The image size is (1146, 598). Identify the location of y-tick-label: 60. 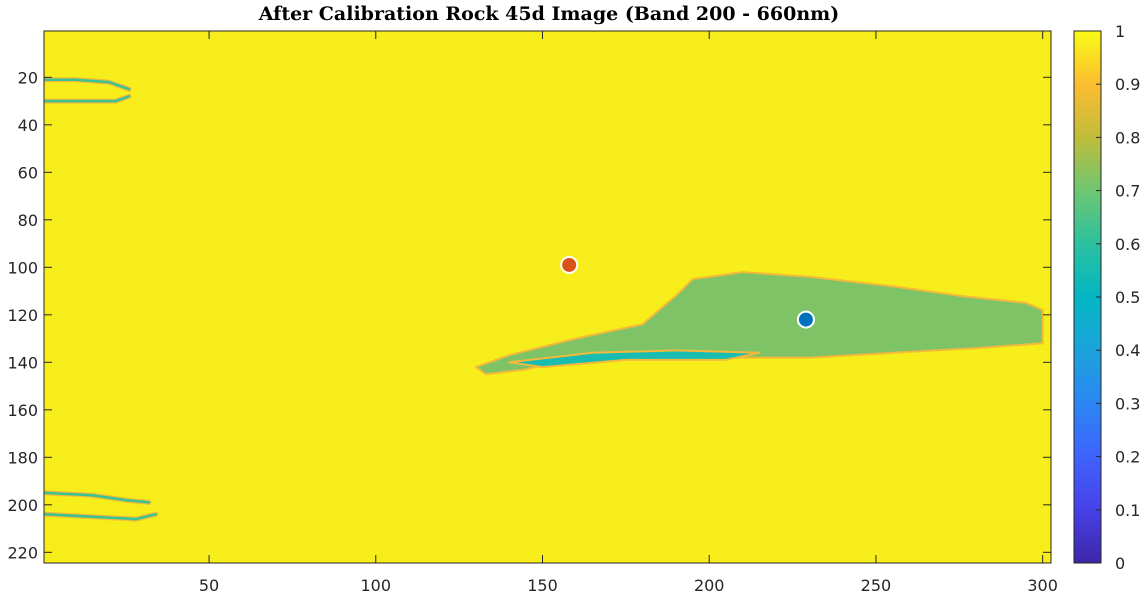
(28, 172).